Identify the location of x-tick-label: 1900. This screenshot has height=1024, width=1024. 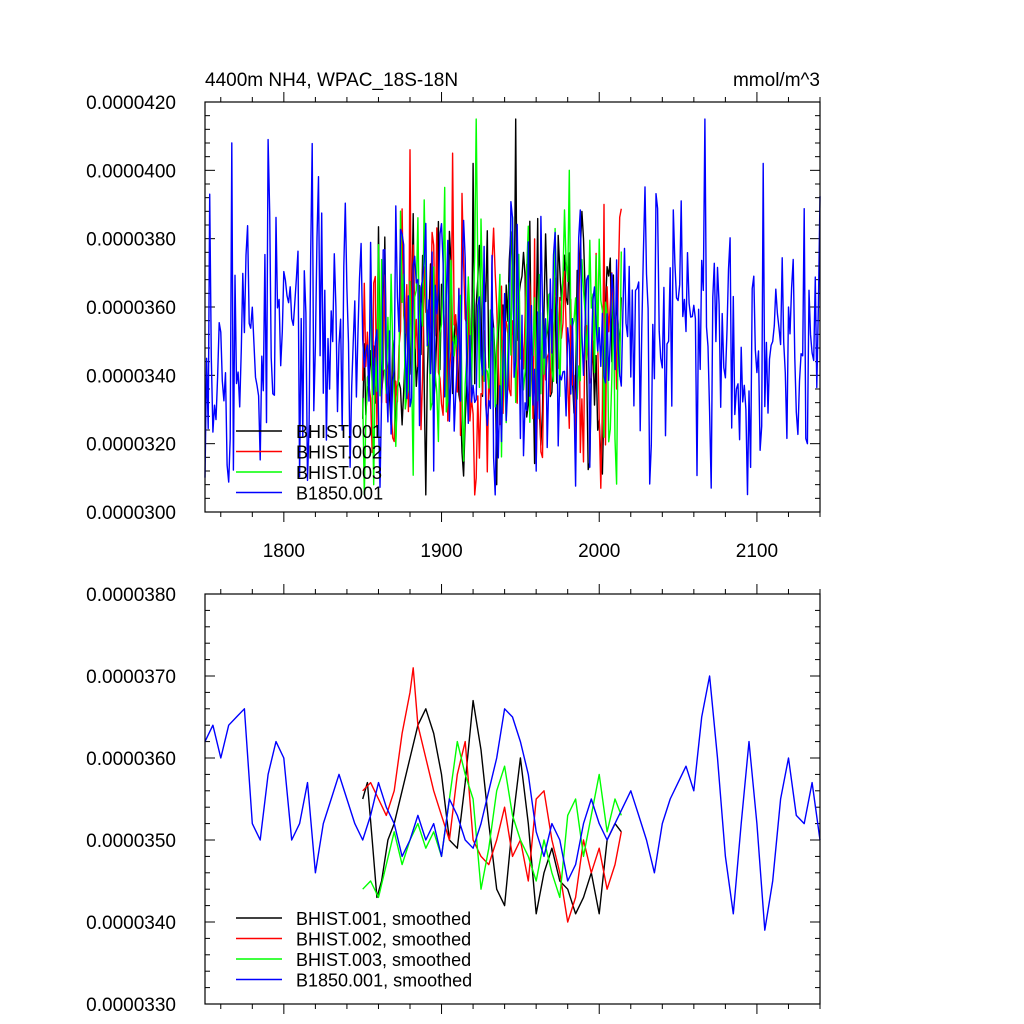
(441, 551).